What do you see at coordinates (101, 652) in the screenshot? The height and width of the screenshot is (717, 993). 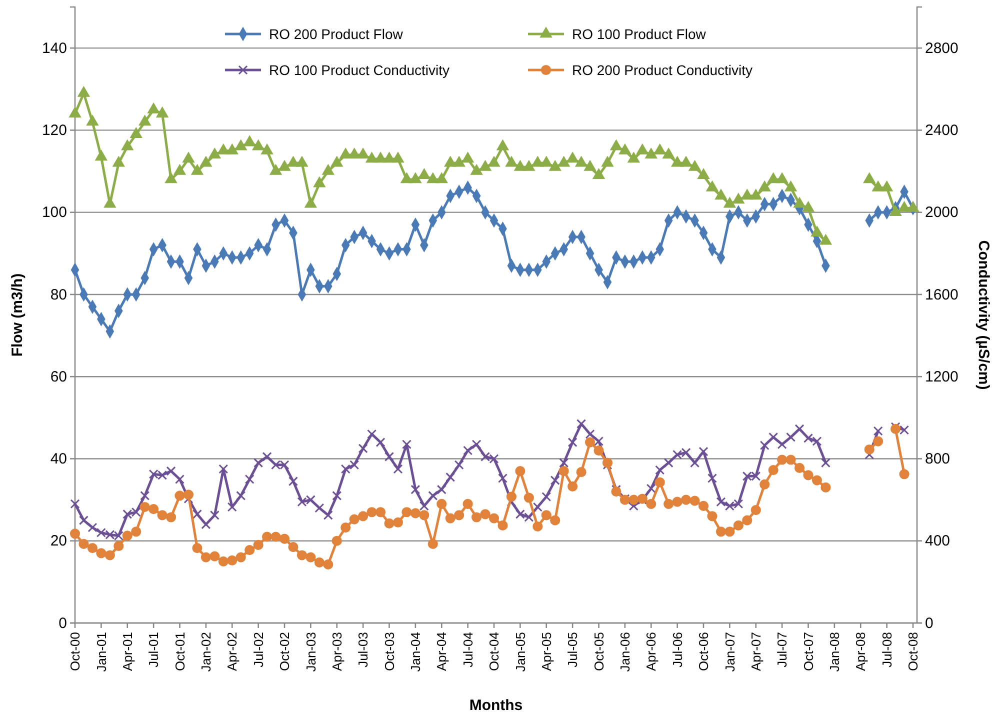 I see `x-tick-label: Jan-01` at bounding box center [101, 652].